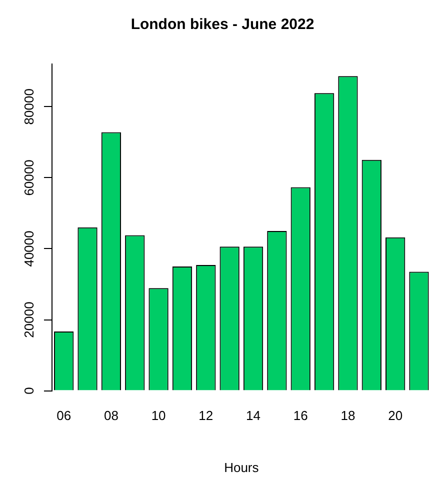  I want to click on x-tick-label: 14, so click(253, 416).